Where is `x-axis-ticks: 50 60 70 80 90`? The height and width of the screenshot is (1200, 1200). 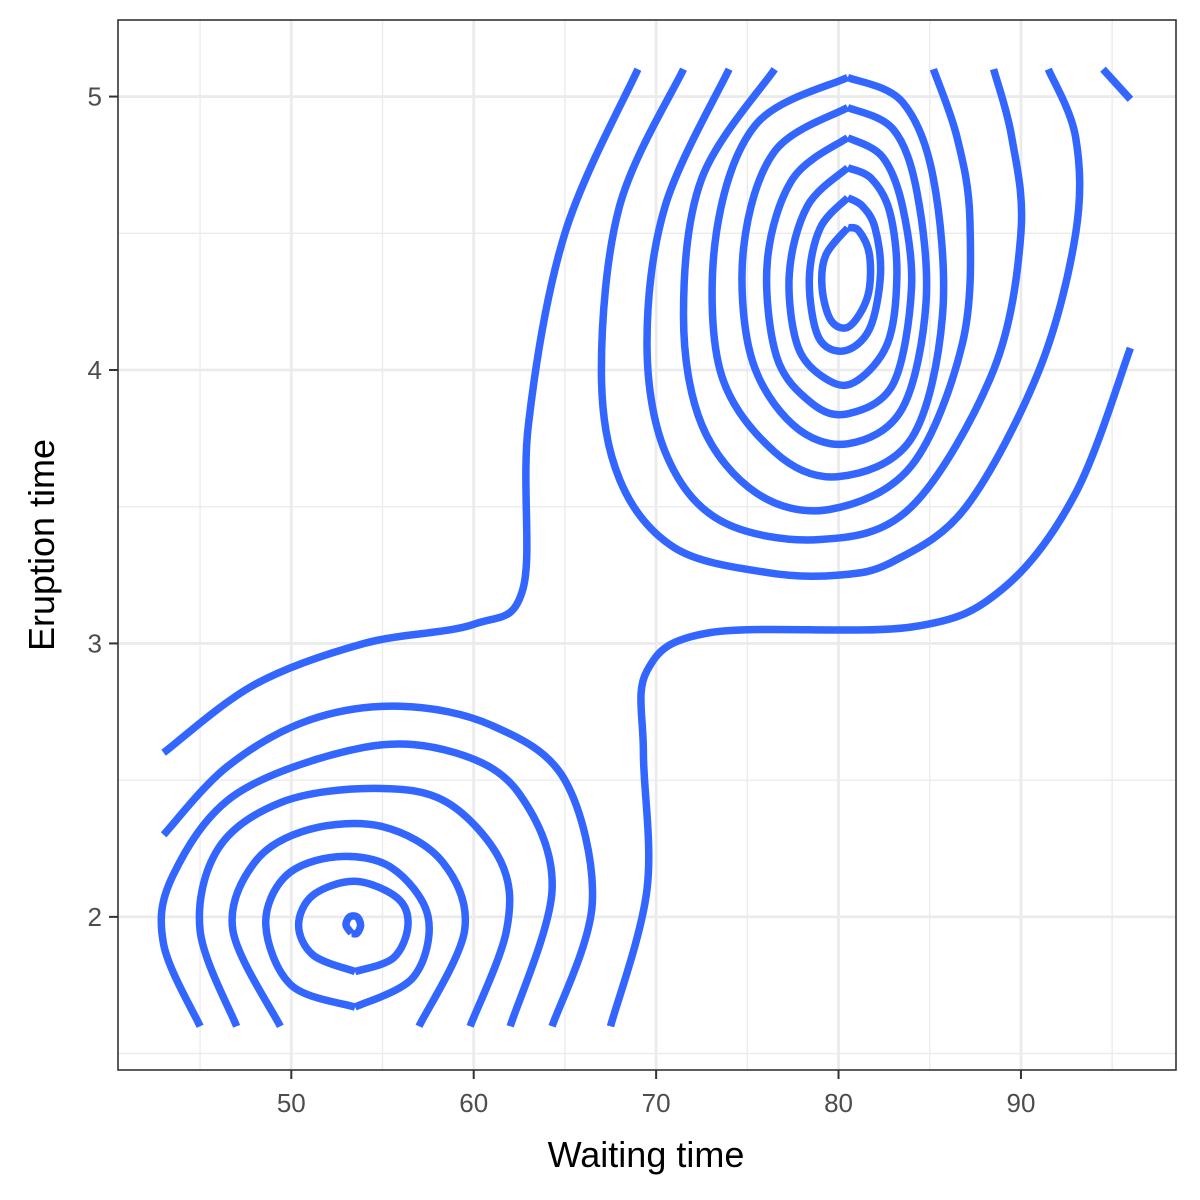
x-axis-ticks: 50 60 70 80 90 is located at coordinates (656, 1094).